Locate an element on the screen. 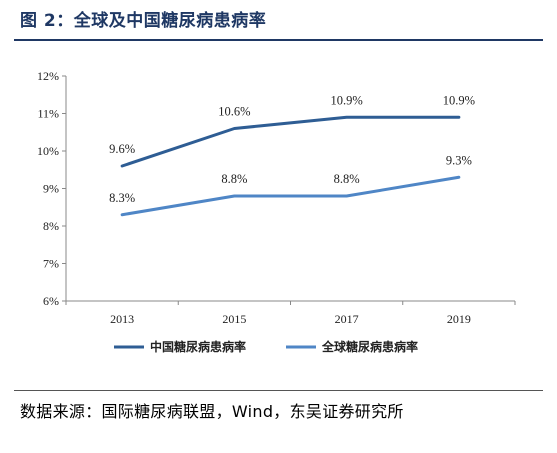 The width and height of the screenshot is (557, 453). data-label: 9.6% is located at coordinates (122, 149).